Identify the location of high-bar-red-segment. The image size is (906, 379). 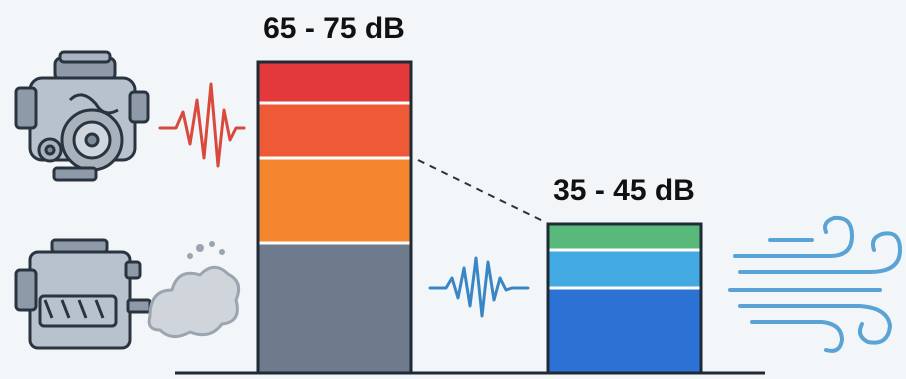
(334, 82).